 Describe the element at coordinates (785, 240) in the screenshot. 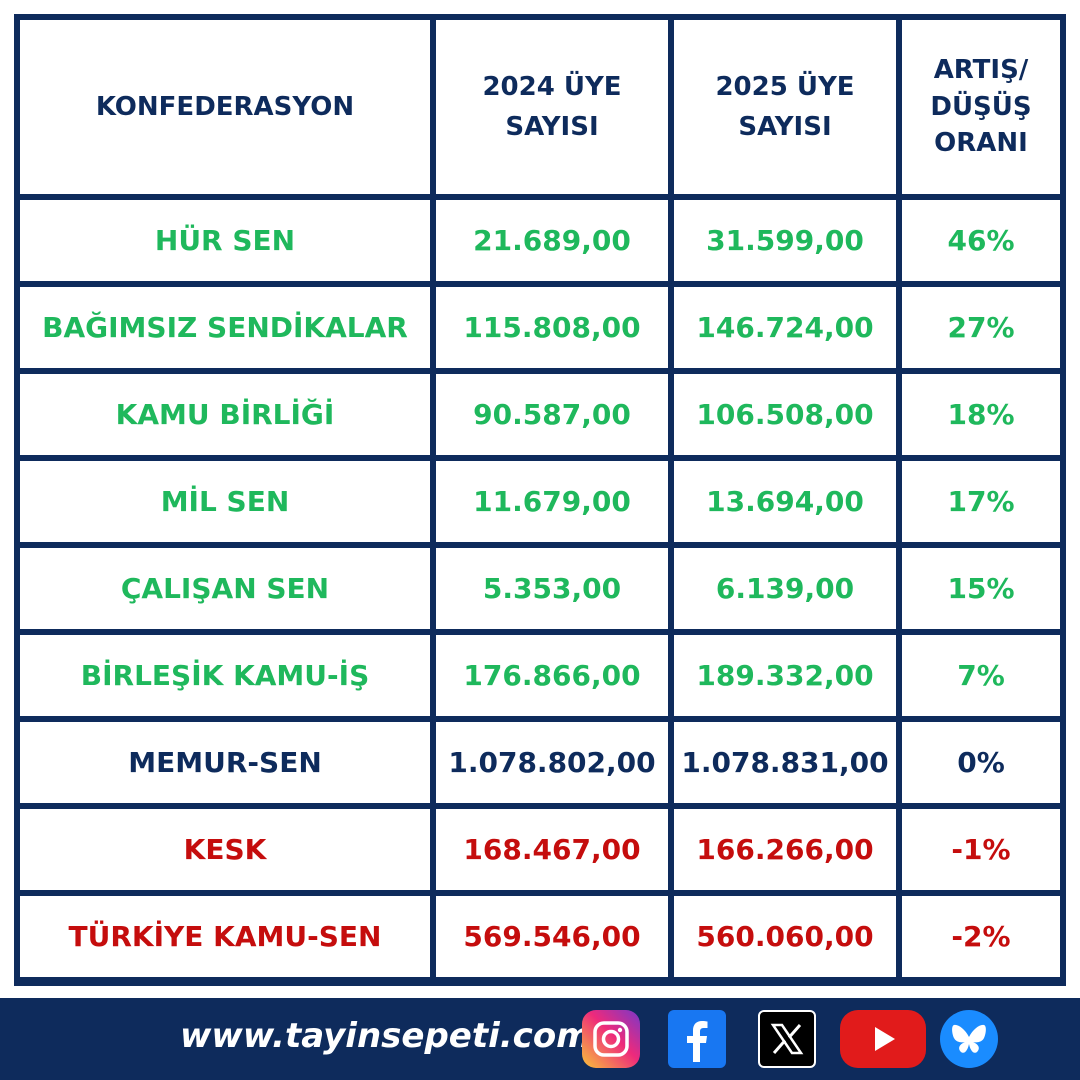

I see `members-2025: 31.599,00` at that location.